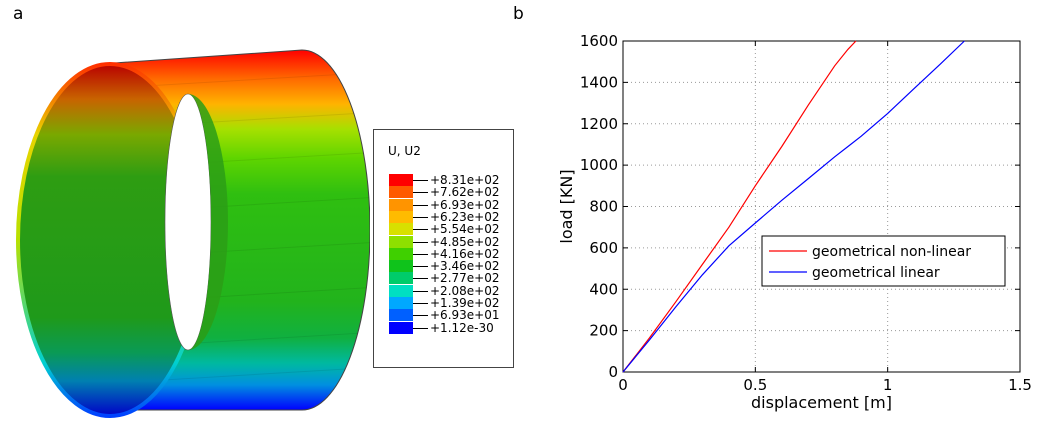 The height and width of the screenshot is (421, 1038). What do you see at coordinates (603, 207) in the screenshot?
I see `y-tick-label: 800` at bounding box center [603, 207].